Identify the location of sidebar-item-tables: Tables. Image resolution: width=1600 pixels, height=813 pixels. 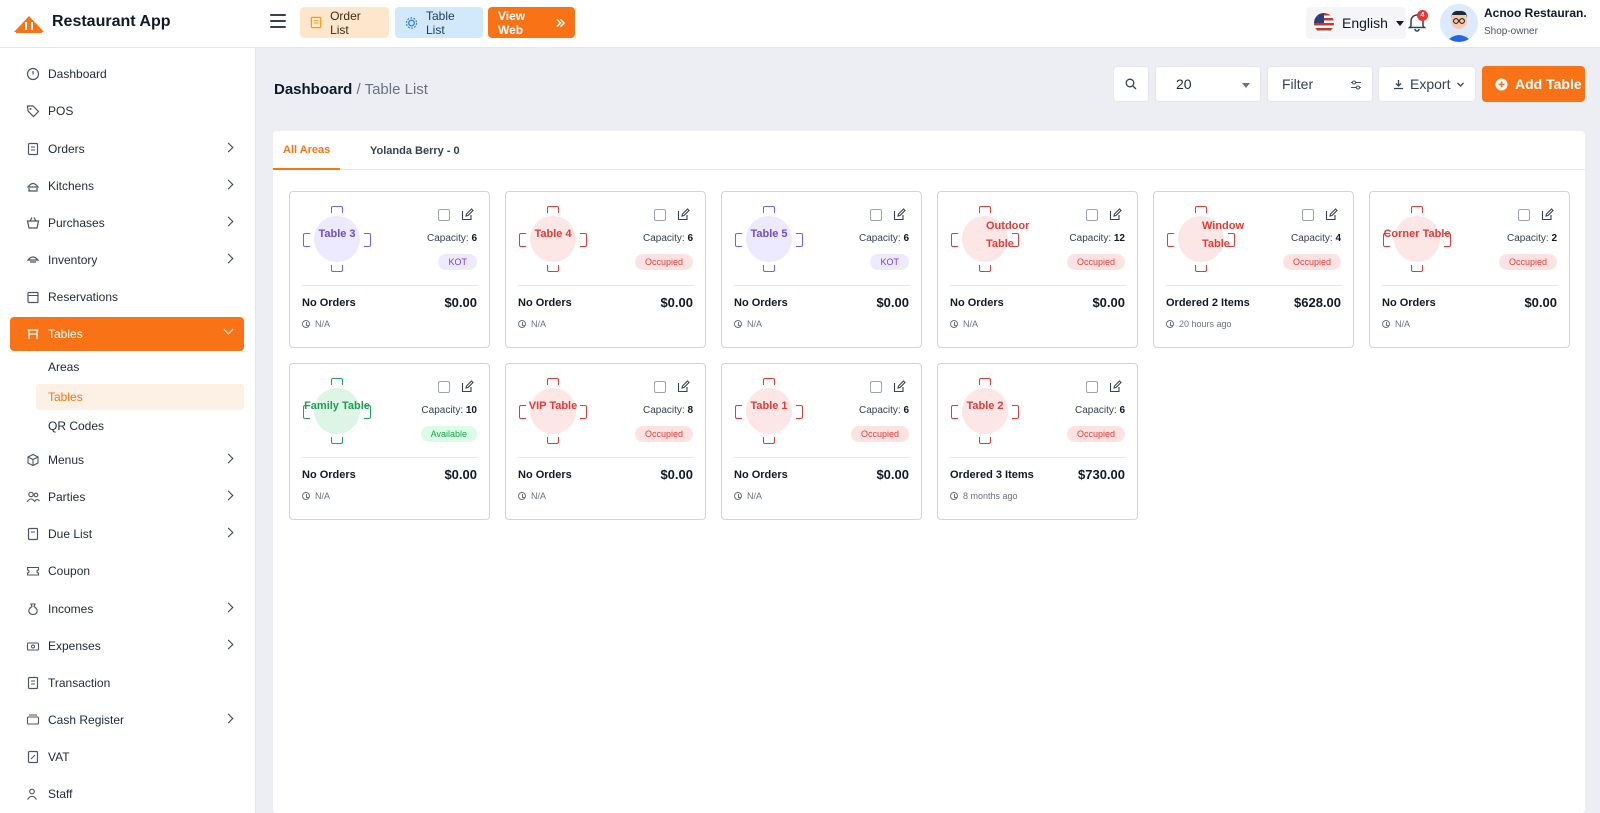
(127, 334).